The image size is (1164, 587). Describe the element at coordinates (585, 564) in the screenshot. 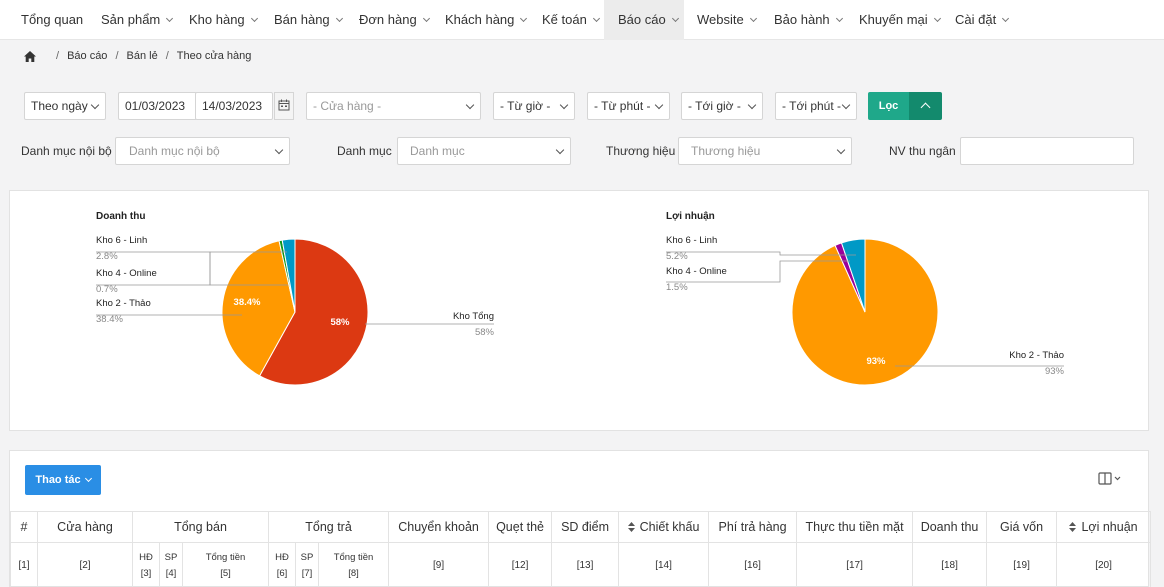

I see `col-index-13: [13]` at that location.